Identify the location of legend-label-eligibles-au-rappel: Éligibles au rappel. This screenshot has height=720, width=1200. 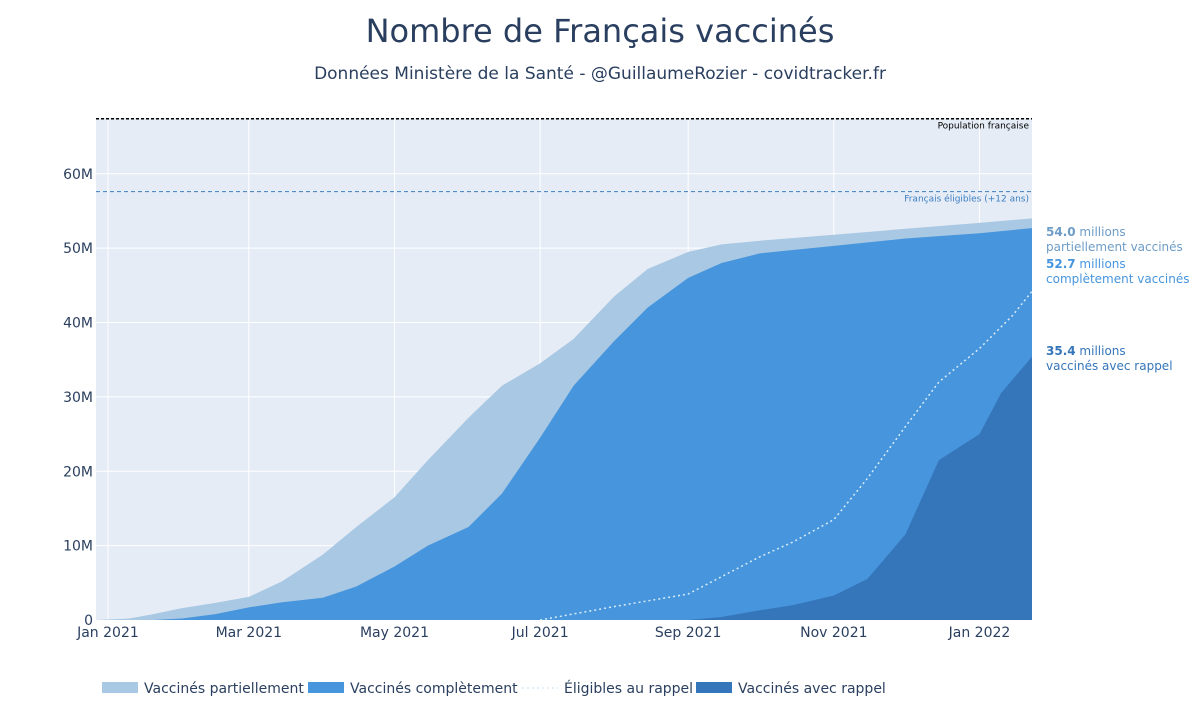
(628, 688).